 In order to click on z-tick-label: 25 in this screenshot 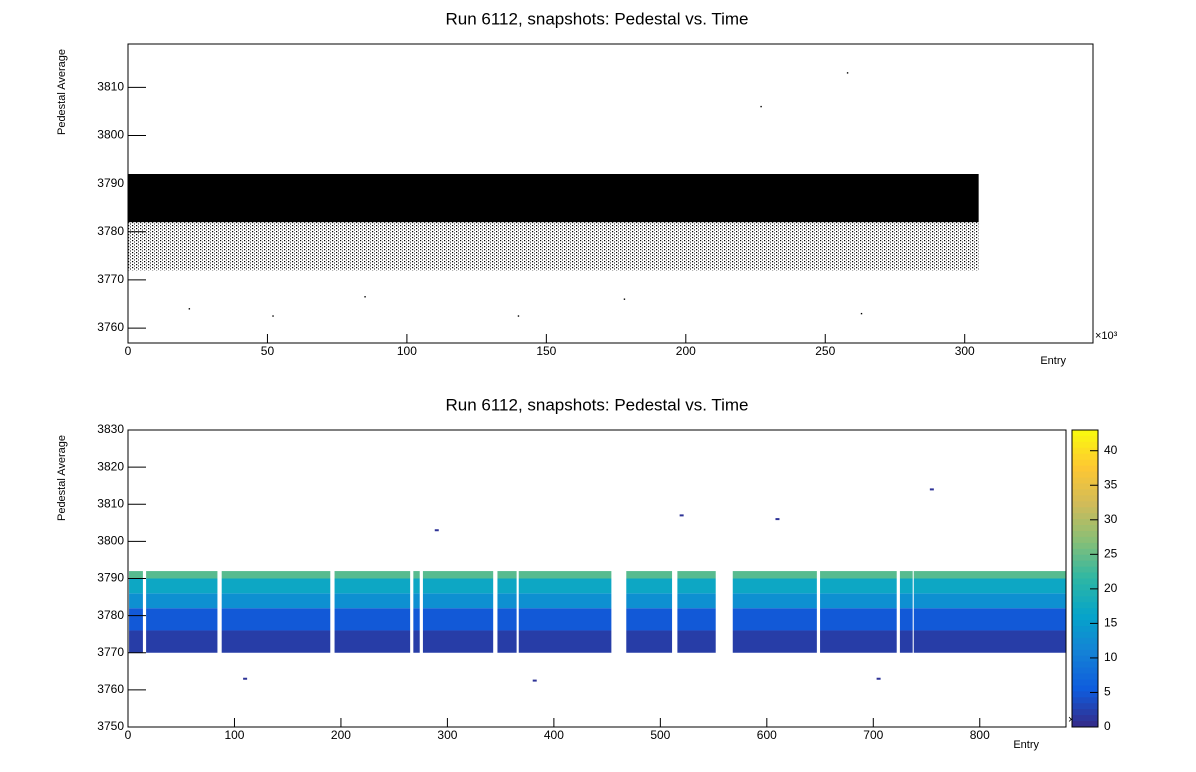, I will do `click(1111, 553)`.